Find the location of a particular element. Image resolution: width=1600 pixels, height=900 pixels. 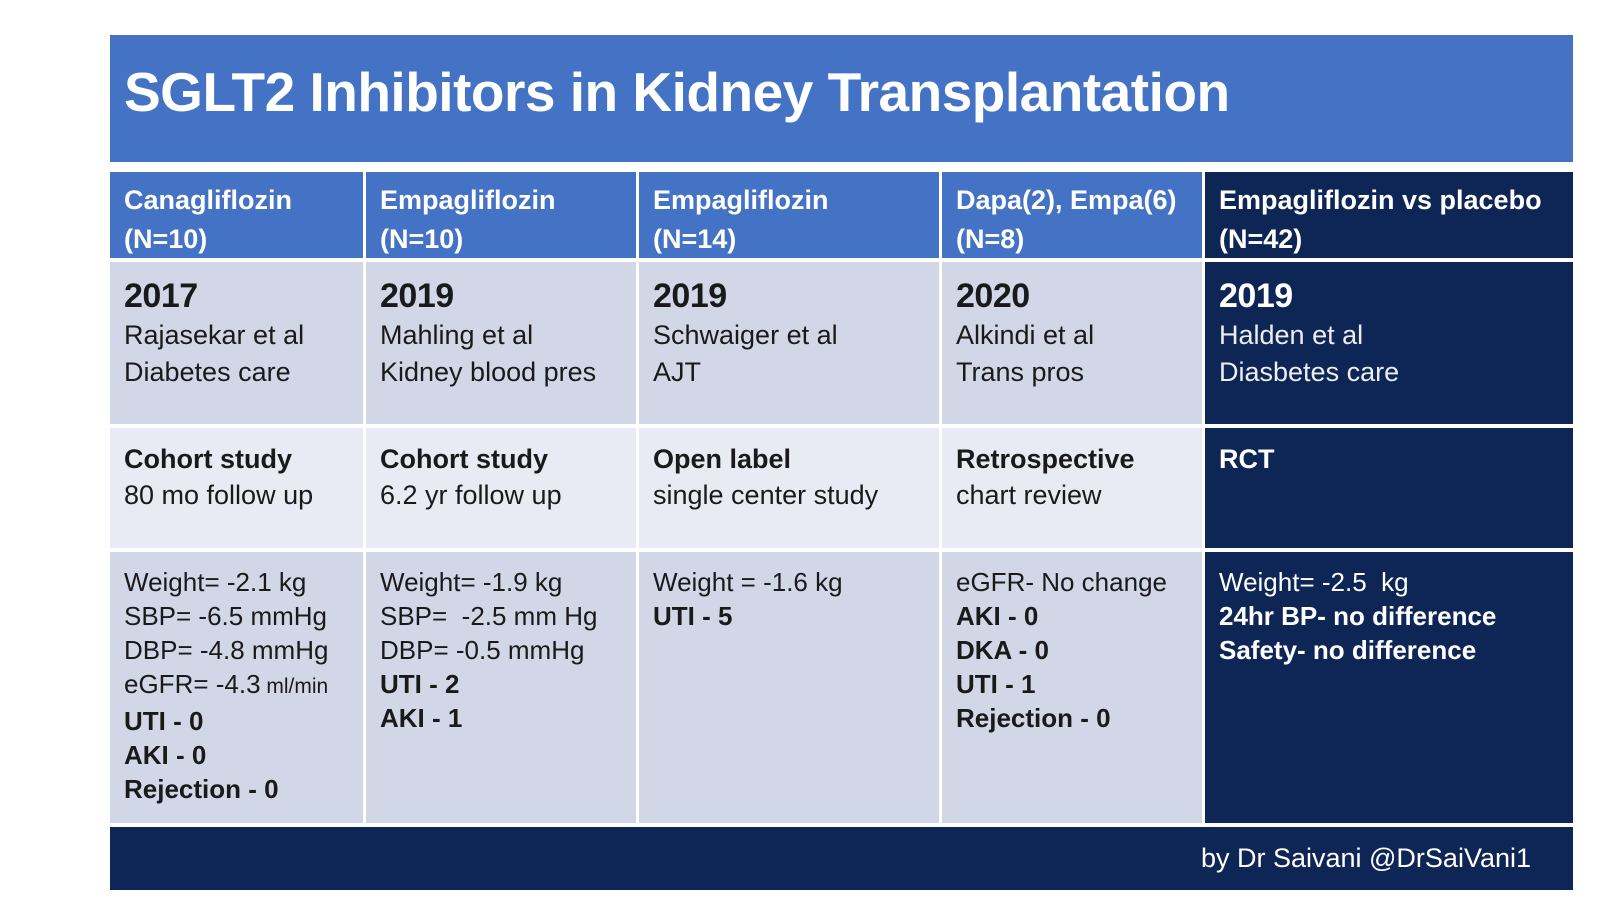

design-type: Open label is located at coordinates (722, 459).